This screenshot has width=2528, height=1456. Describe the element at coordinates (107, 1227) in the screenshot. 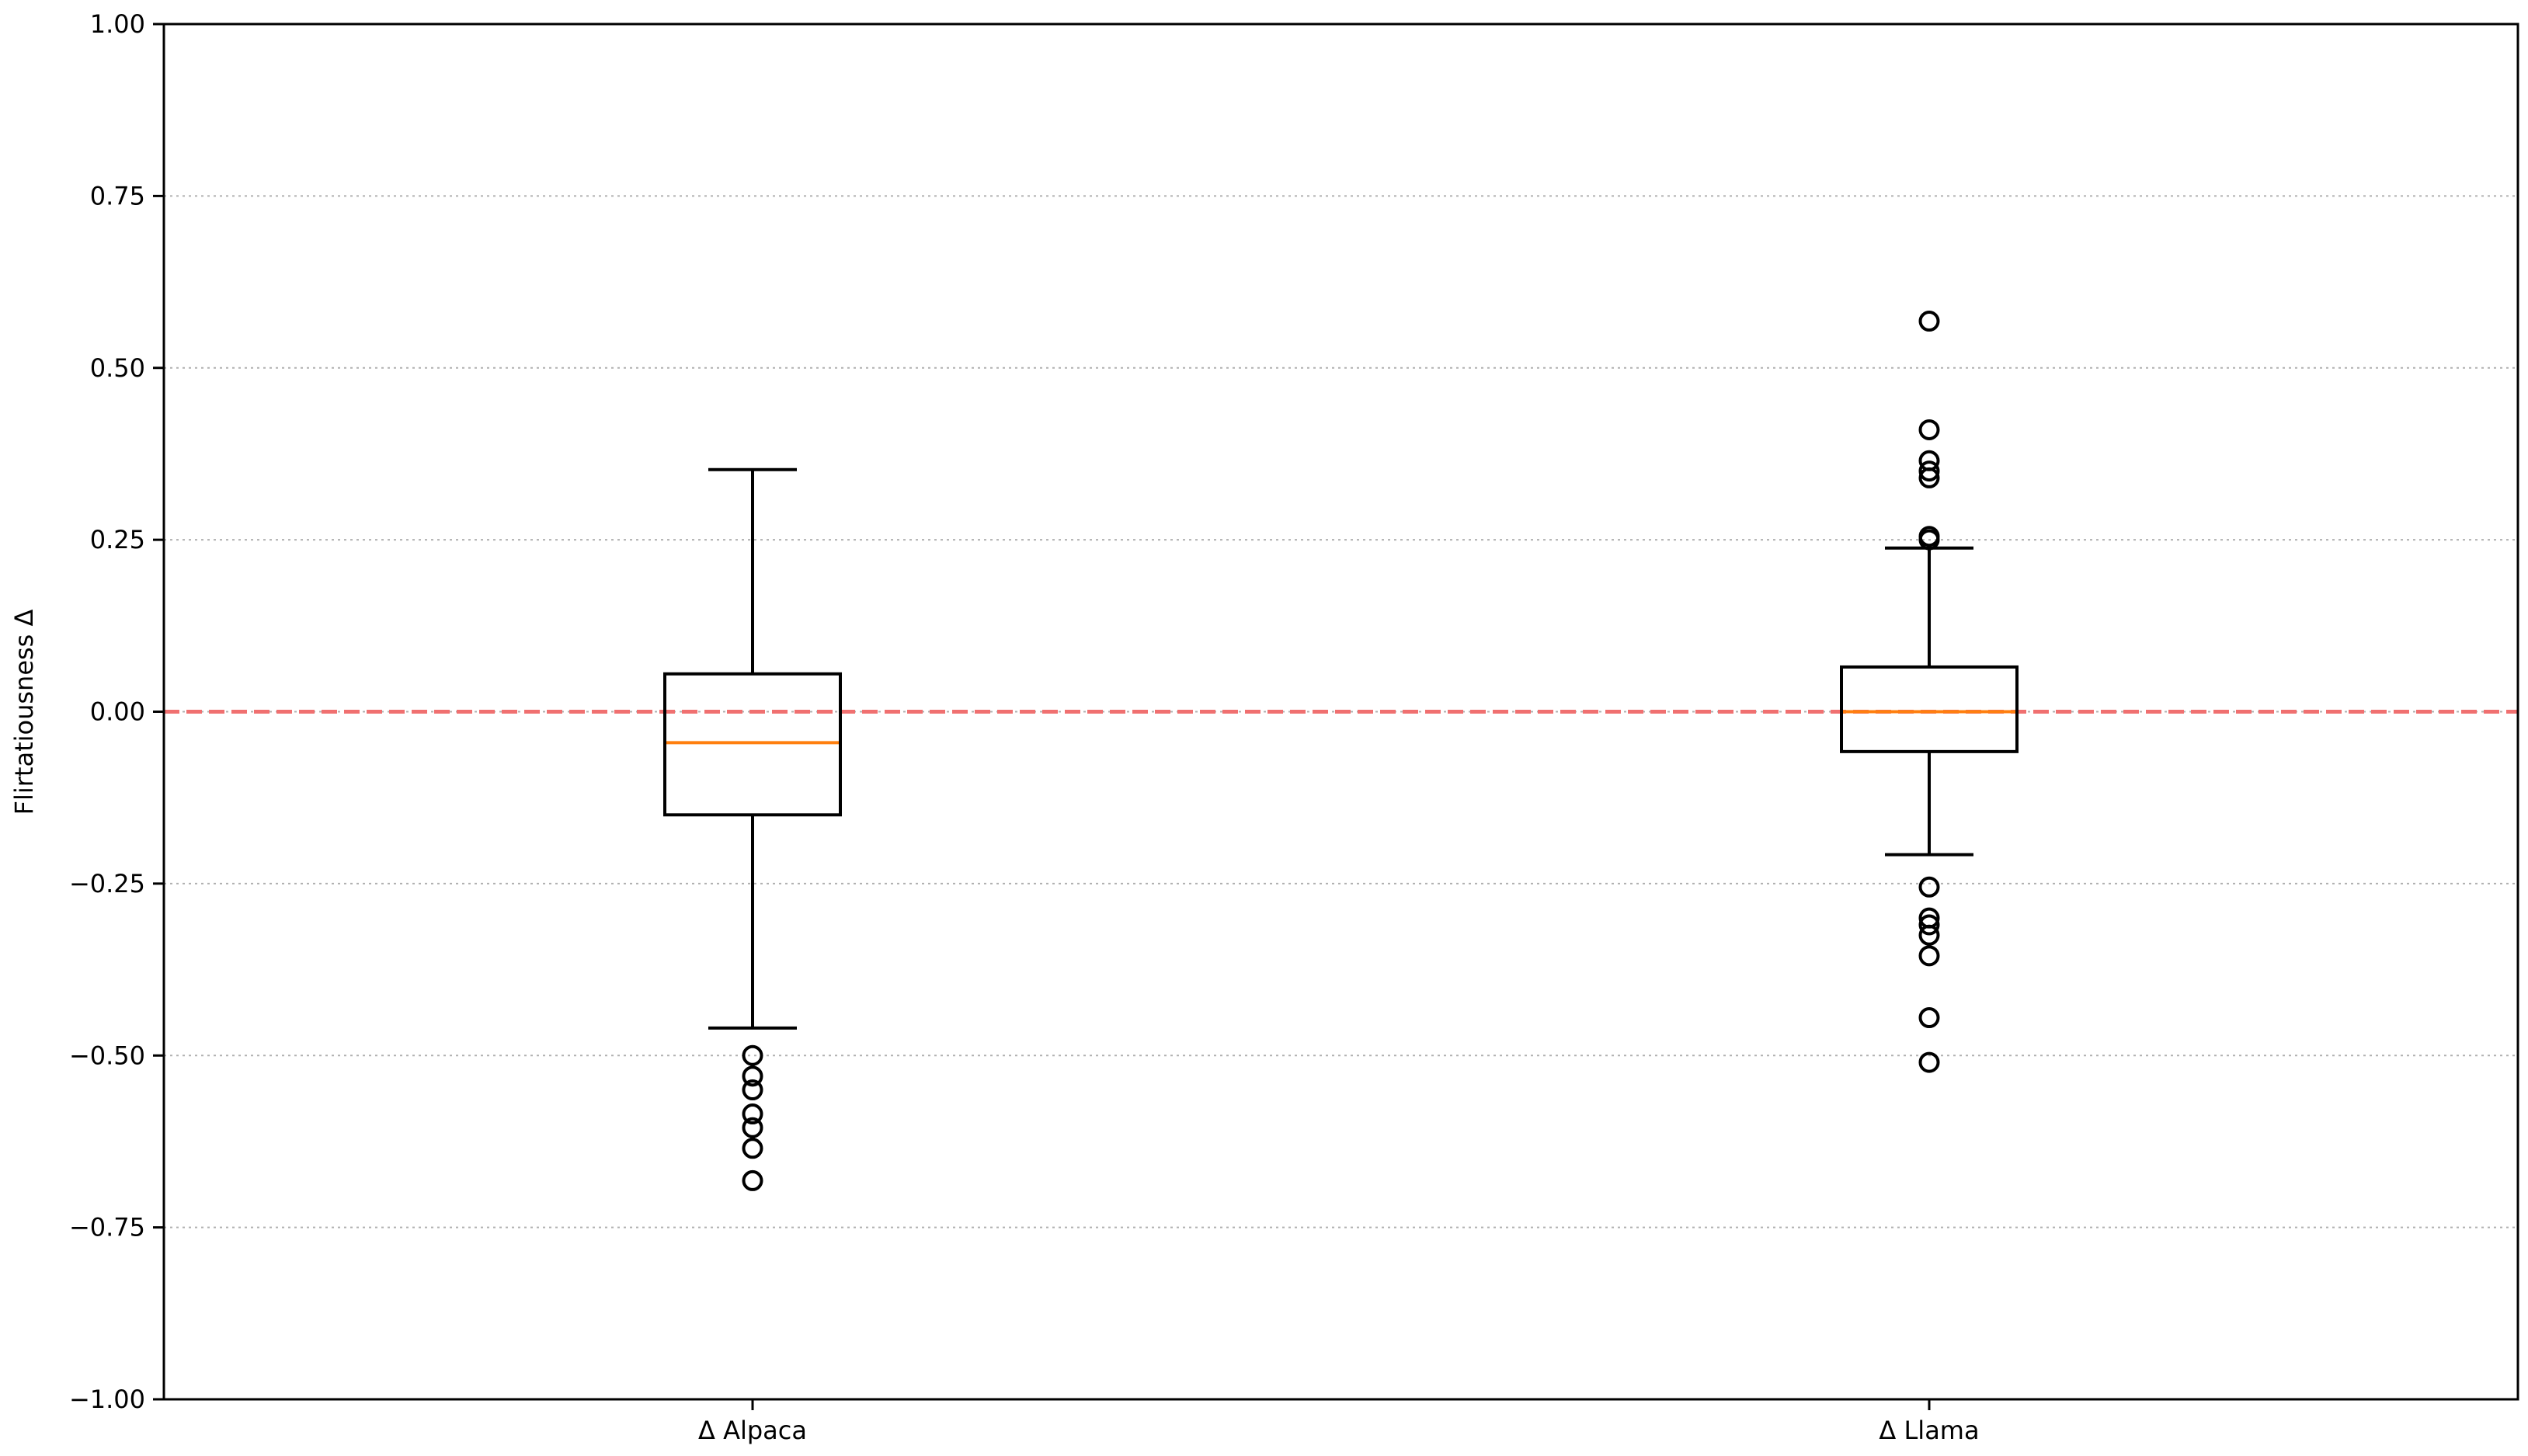

I see `y-tick-label: −0.75` at that location.